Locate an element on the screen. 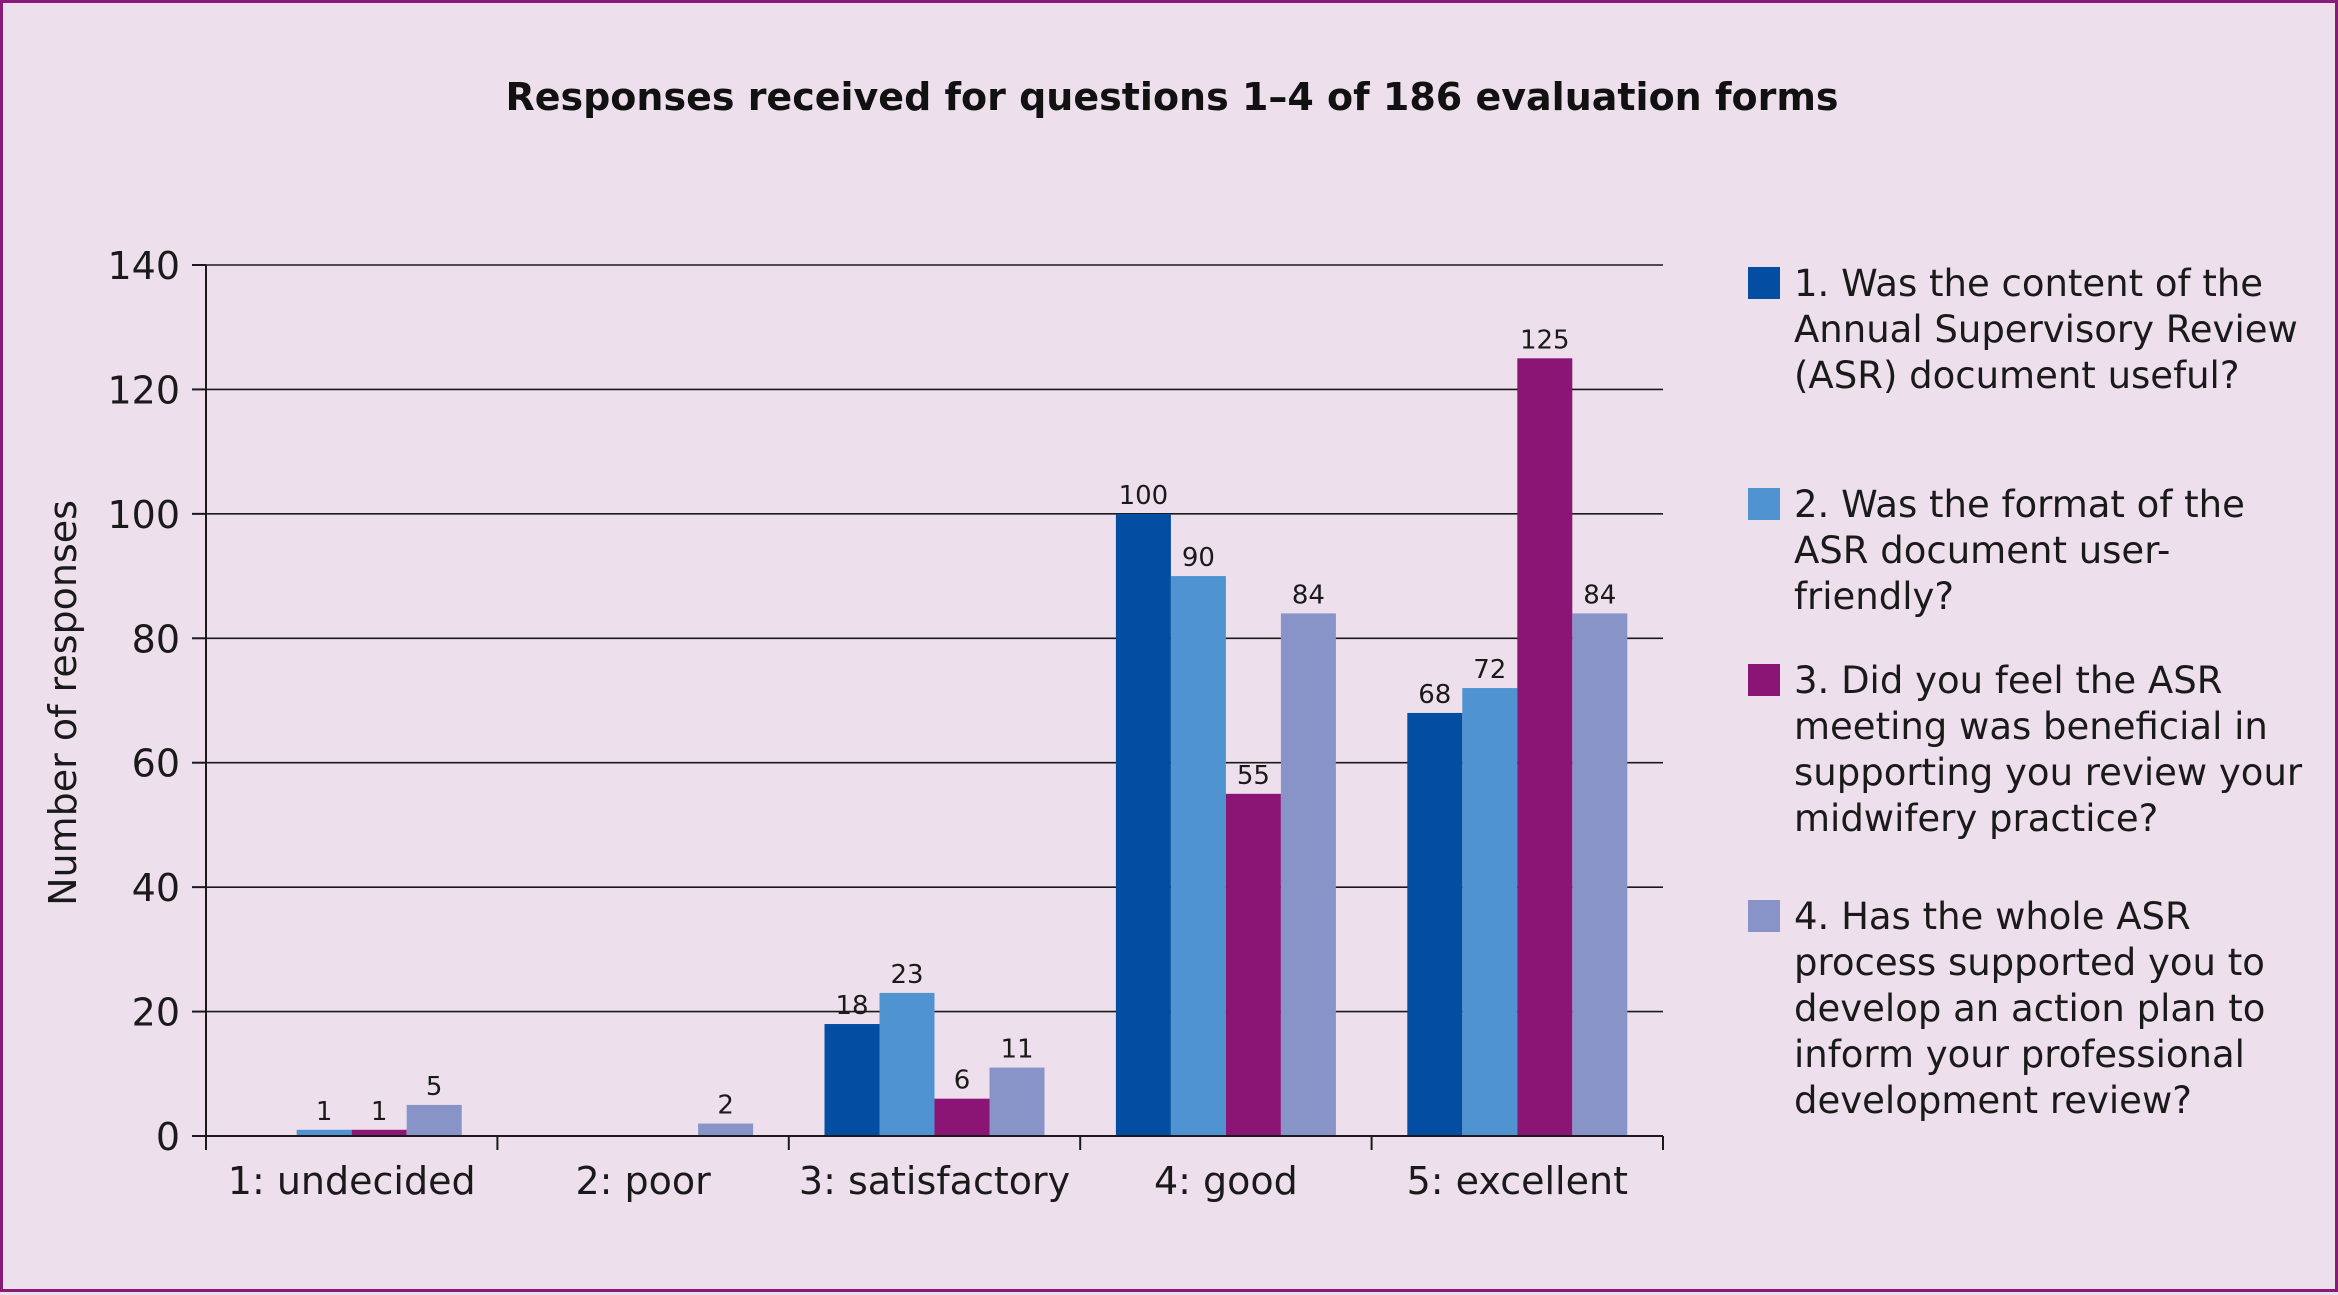 The width and height of the screenshot is (2338, 1295). y-tick-label: 140 is located at coordinates (143, 266).